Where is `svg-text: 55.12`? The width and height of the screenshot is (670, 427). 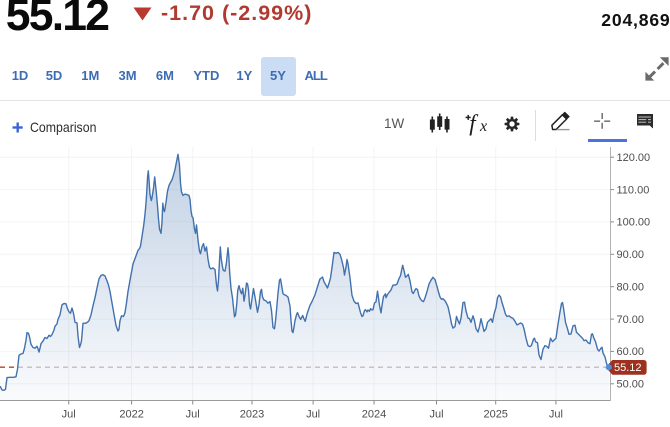 svg-text: 55.12 is located at coordinates (628, 368).